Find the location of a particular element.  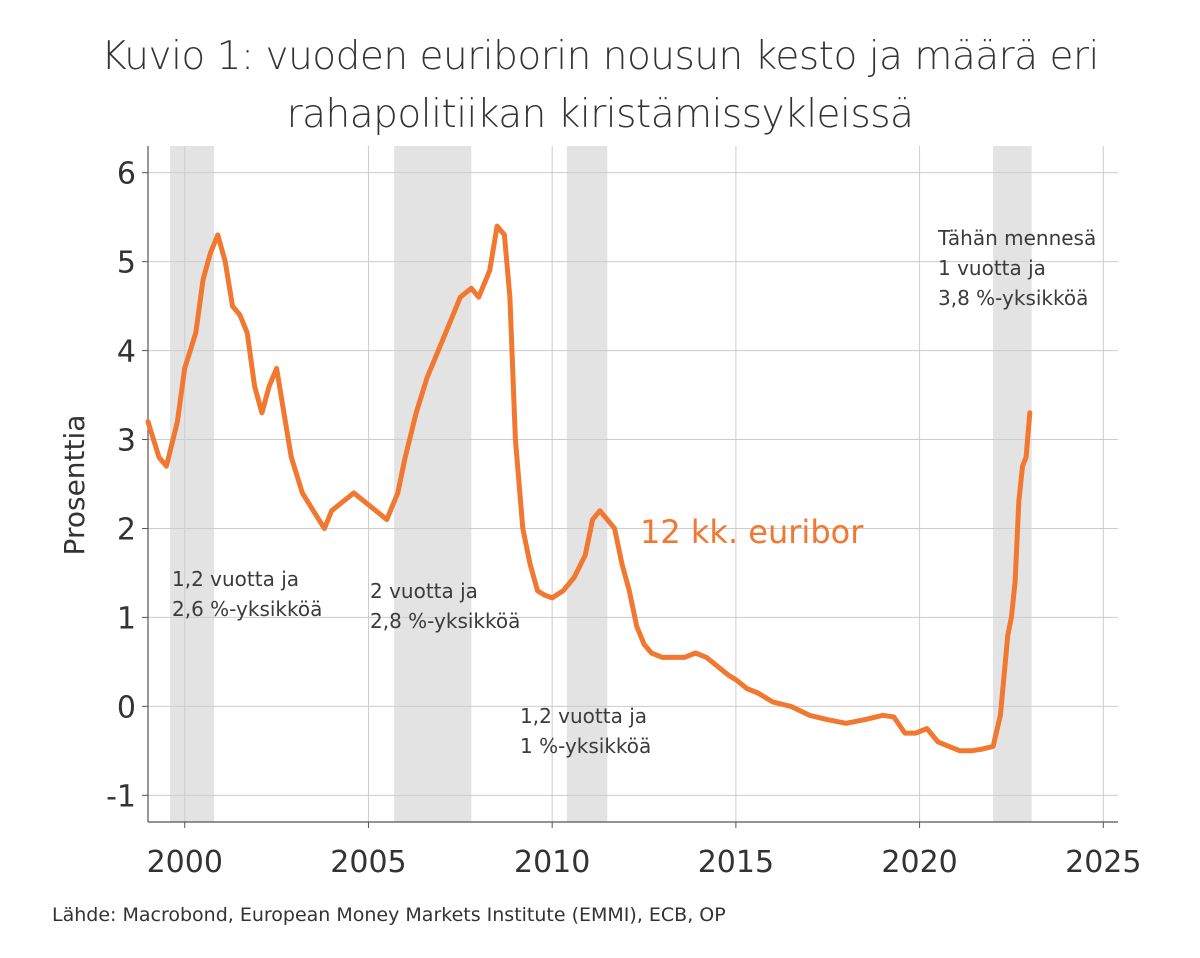

y-tick-label: 3 is located at coordinates (126, 441).